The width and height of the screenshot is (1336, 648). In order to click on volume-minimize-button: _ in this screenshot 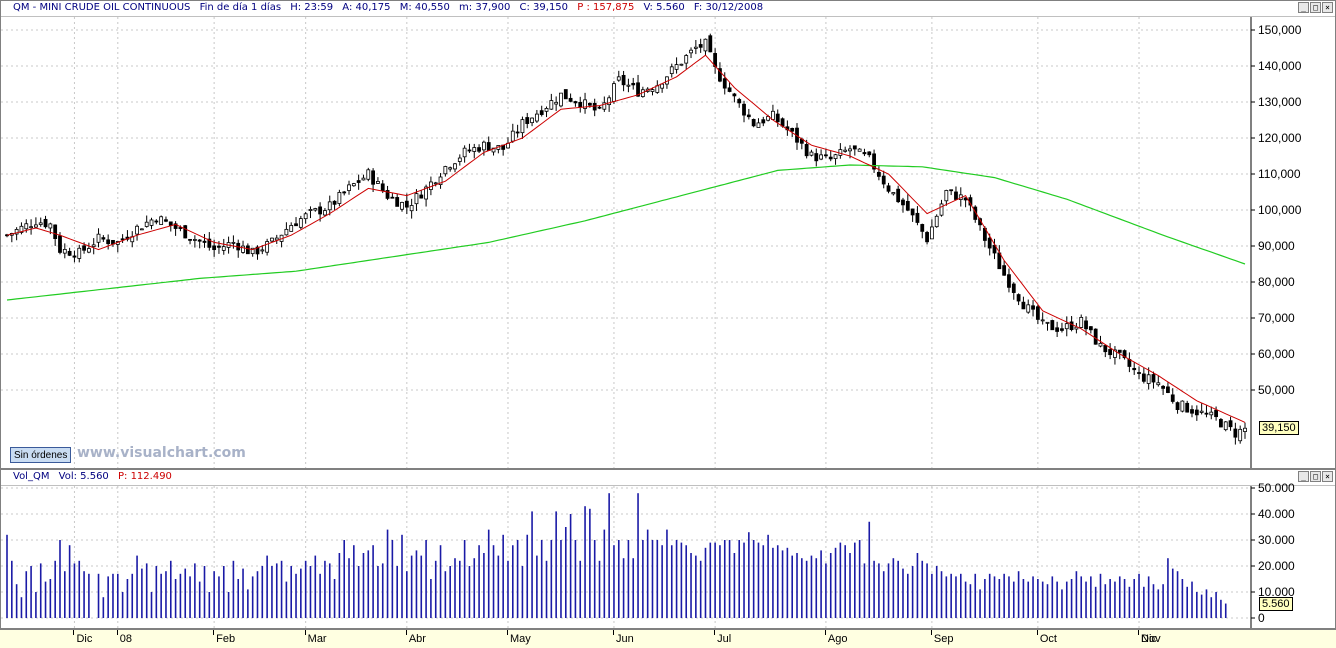, I will do `click(1303, 476)`.